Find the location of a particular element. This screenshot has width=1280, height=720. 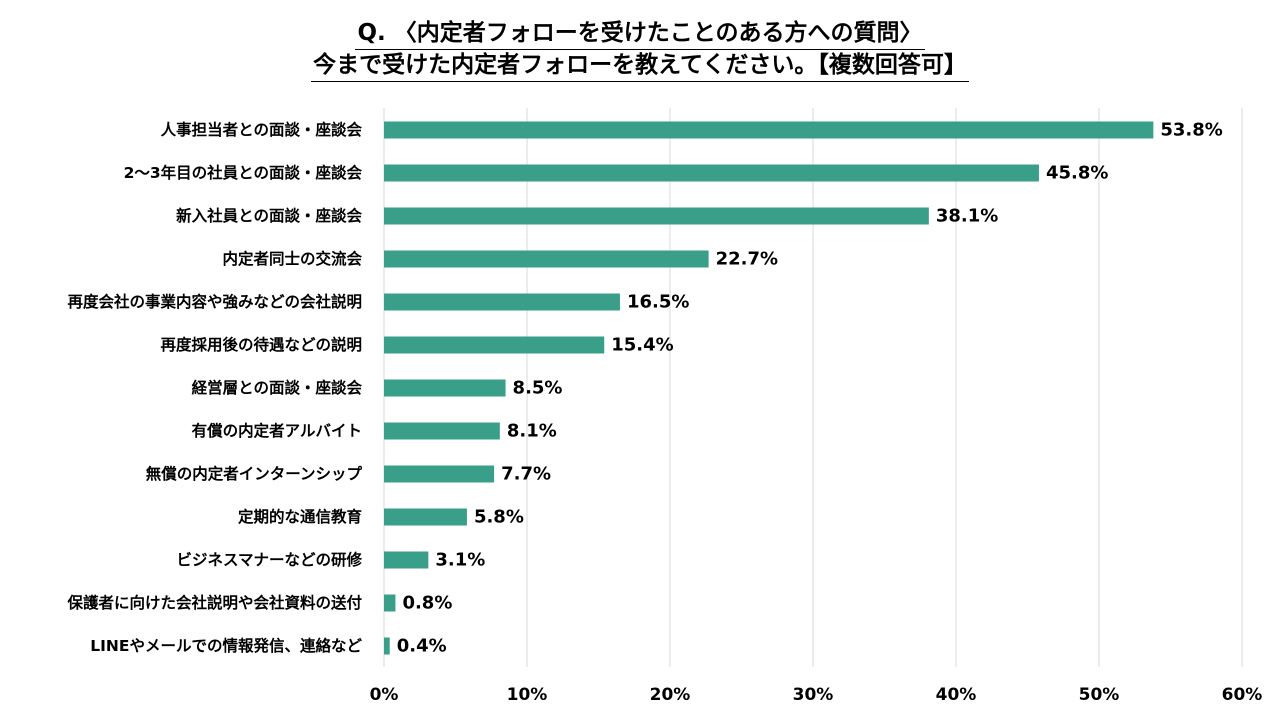

value-label: 45.8% is located at coordinates (1077, 173).